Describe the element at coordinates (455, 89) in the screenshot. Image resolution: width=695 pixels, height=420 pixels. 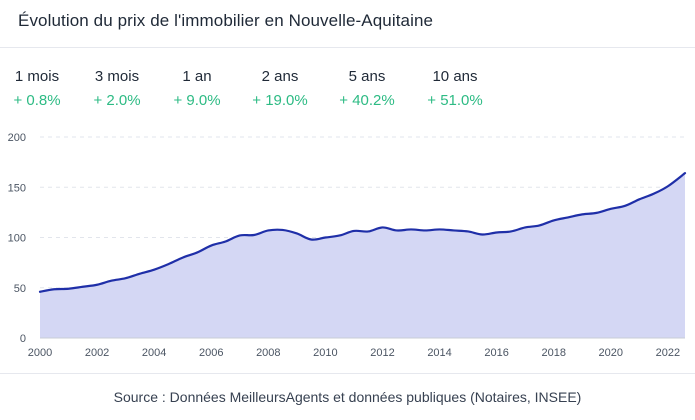
I see `stat-10-ans: 10 ans + 51.0%` at that location.